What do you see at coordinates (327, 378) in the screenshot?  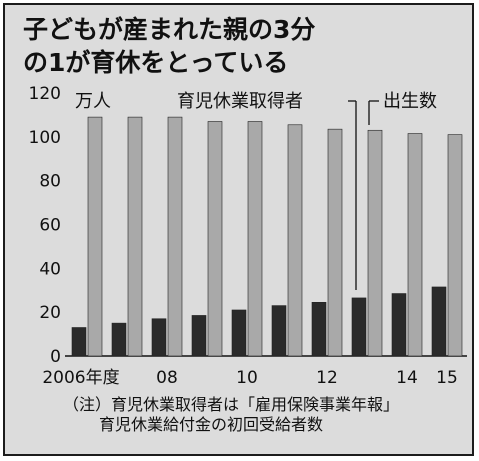 I see `x-tick-label: 12` at bounding box center [327, 378].